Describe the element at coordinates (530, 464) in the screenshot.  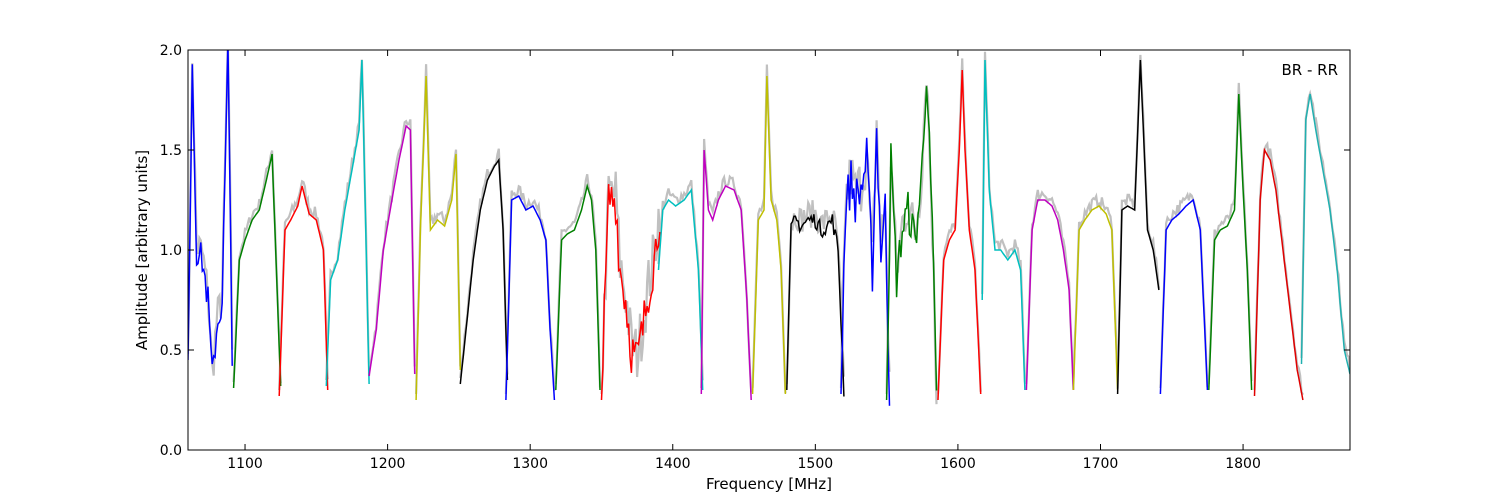
I see `x-tick-label: 1300` at that location.